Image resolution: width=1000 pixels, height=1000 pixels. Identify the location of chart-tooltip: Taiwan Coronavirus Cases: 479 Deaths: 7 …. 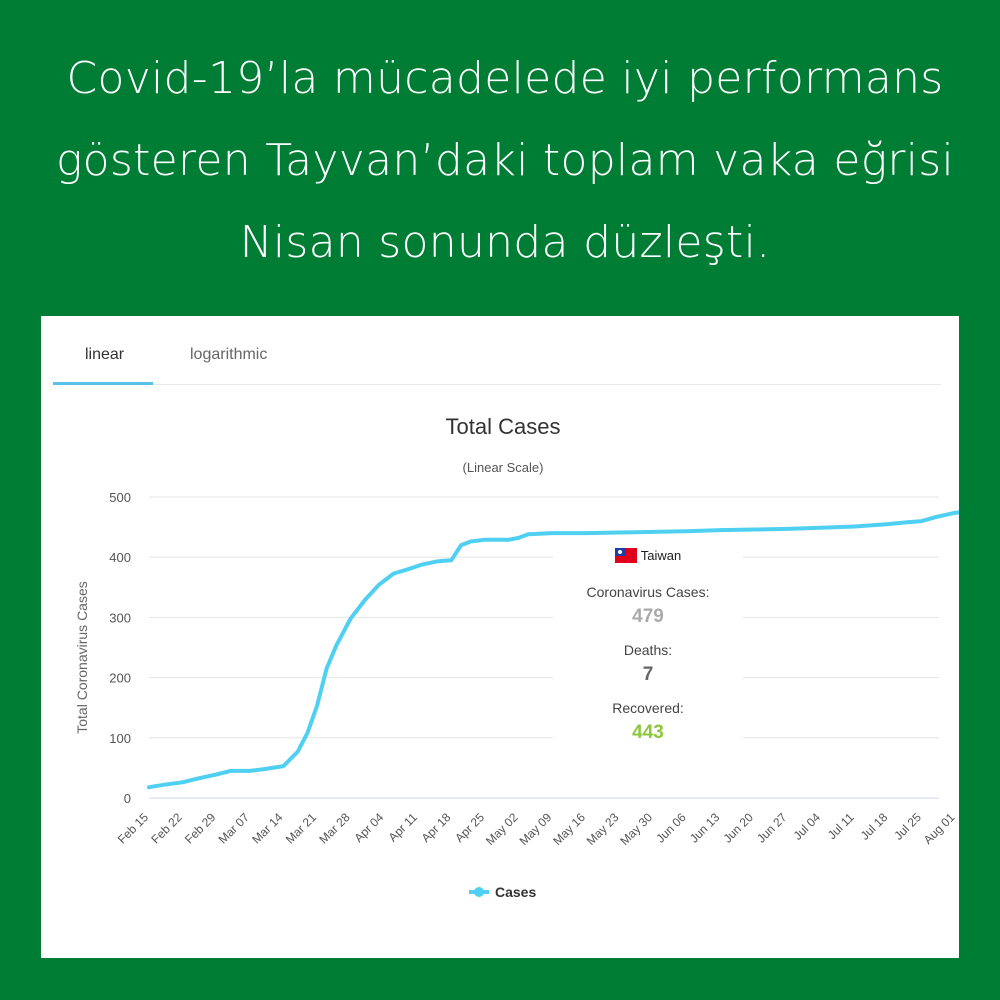
(648, 644).